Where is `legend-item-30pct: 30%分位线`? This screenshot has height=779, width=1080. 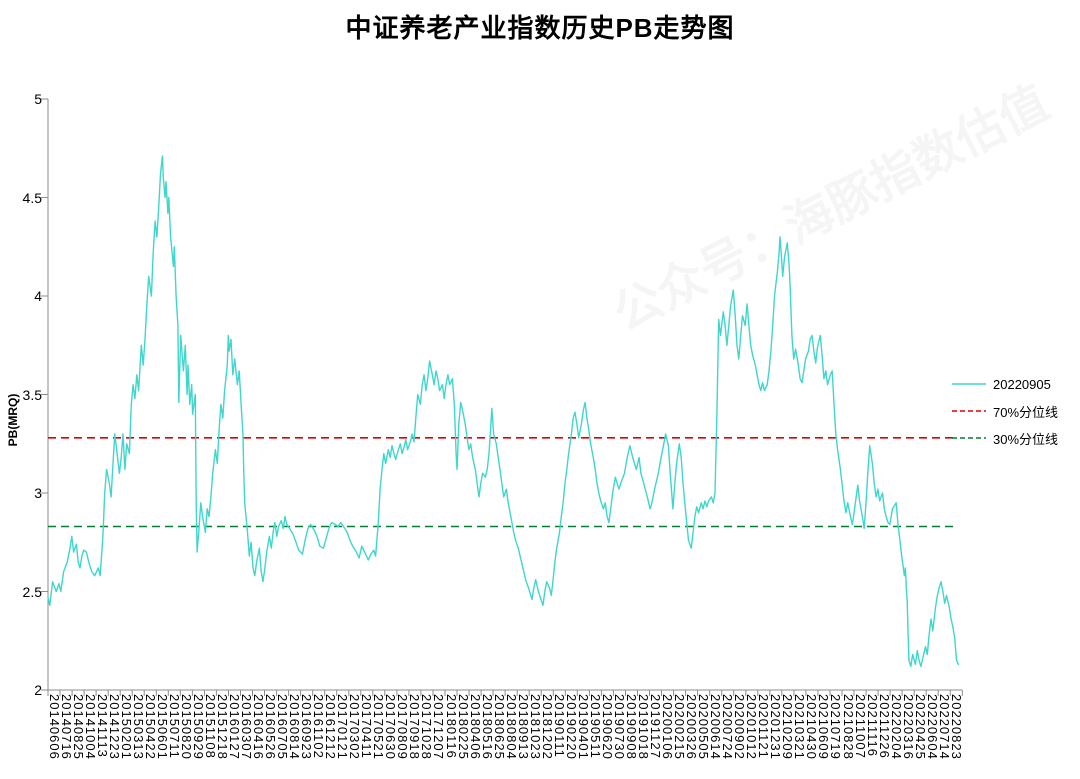 legend-item-30pct: 30%分位线 is located at coordinates (1004, 438).